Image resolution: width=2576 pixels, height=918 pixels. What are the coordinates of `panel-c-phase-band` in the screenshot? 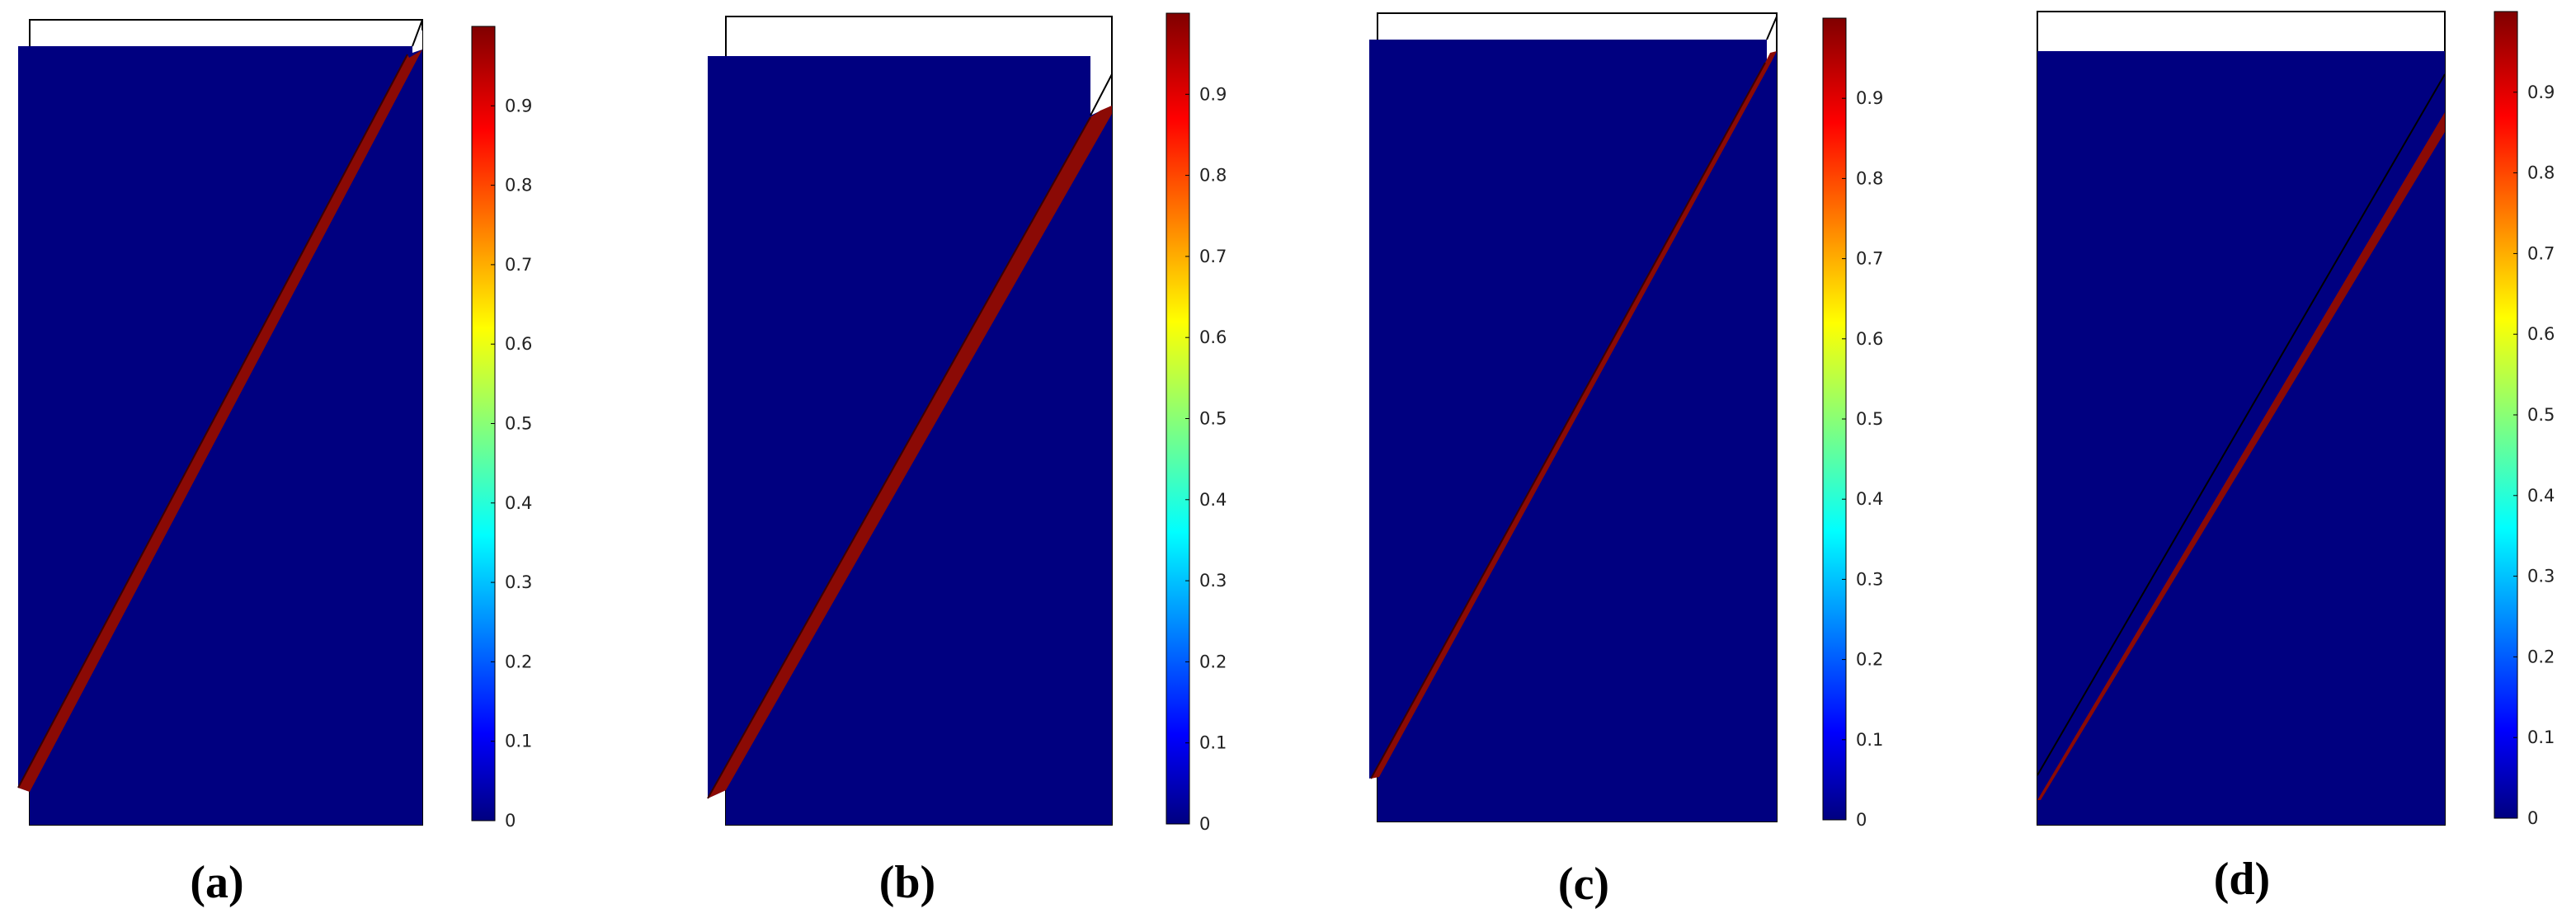 It's located at (1574, 415).